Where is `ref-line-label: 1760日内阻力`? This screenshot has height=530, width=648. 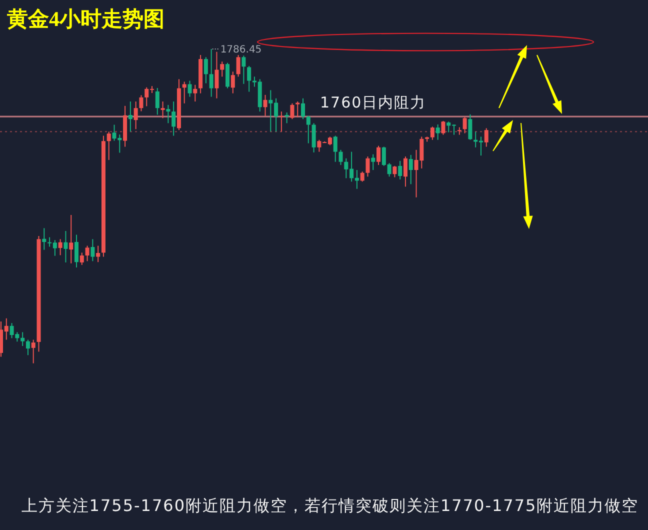 ref-line-label: 1760日内阻力 is located at coordinates (373, 103).